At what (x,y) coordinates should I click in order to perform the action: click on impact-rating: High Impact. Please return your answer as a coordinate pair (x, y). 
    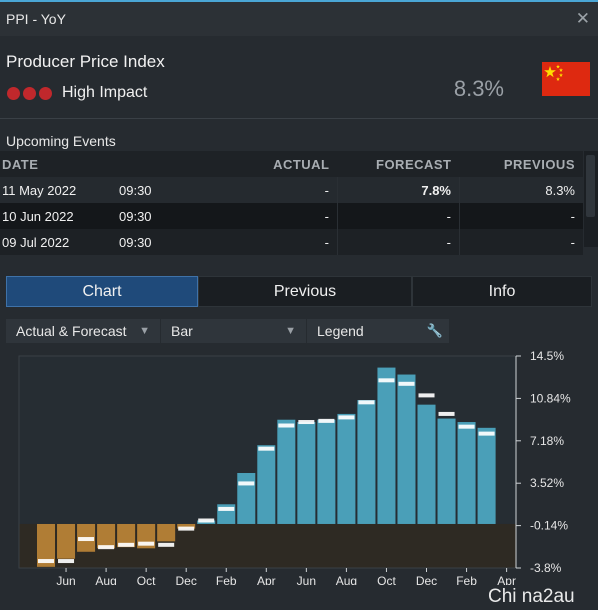
    Looking at the image, I should click on (77, 93).